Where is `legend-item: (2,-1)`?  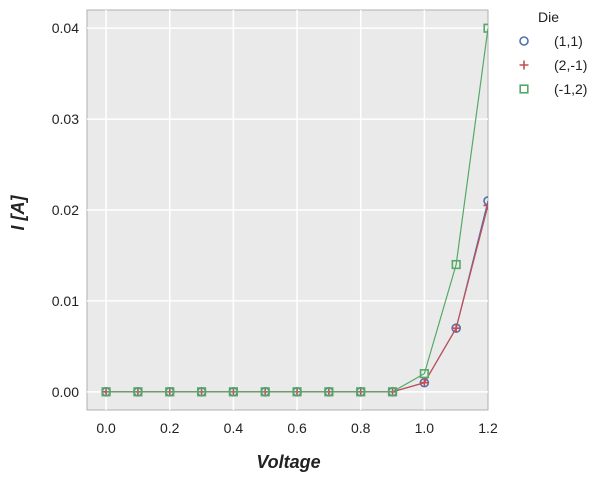
legend-item: (2,-1) is located at coordinates (553, 65).